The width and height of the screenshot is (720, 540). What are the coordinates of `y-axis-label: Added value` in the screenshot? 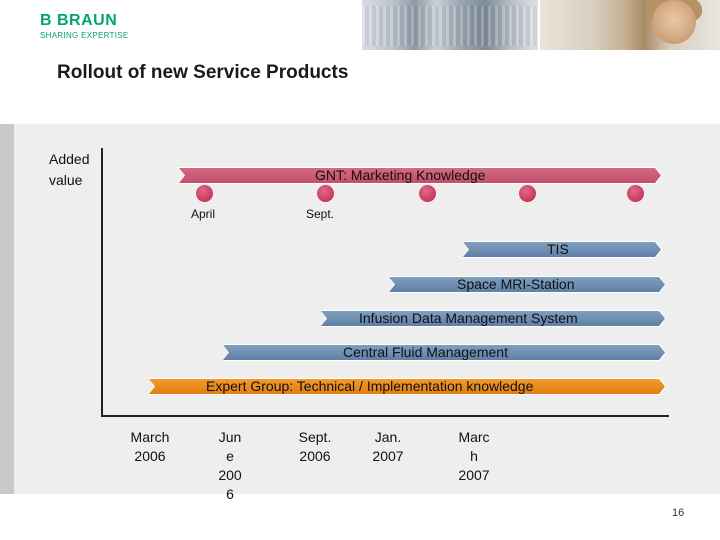 It's located at (69, 169).